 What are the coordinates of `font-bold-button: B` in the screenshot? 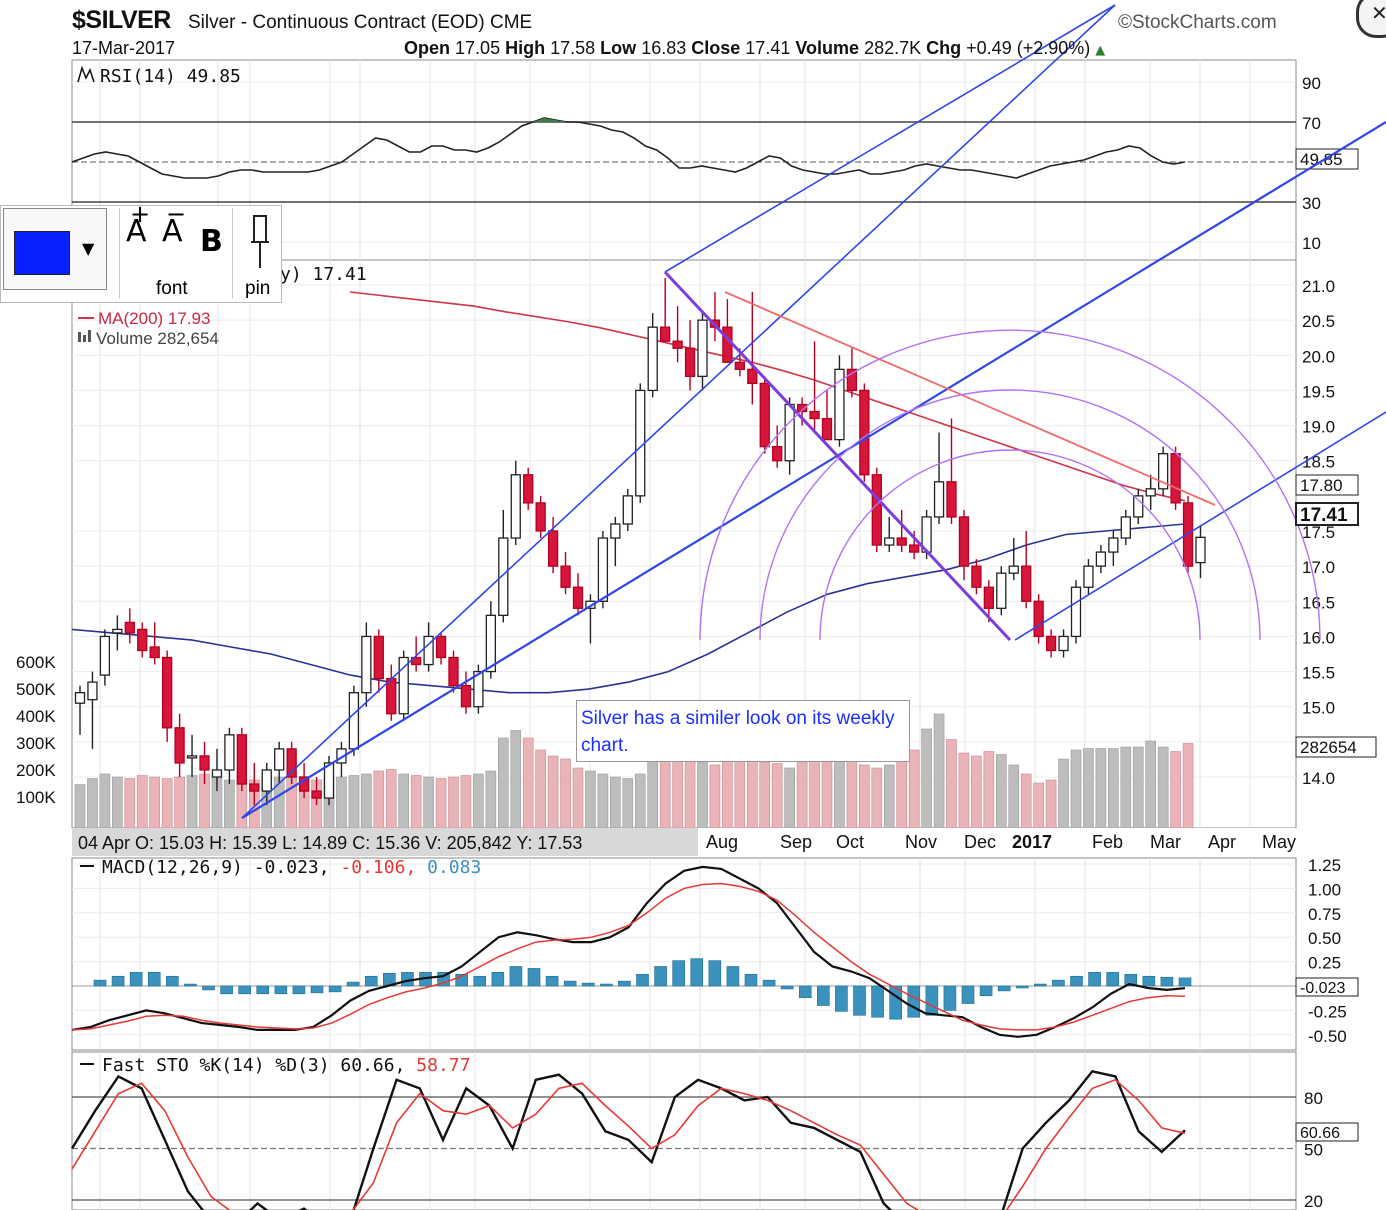 It's located at (211, 241).